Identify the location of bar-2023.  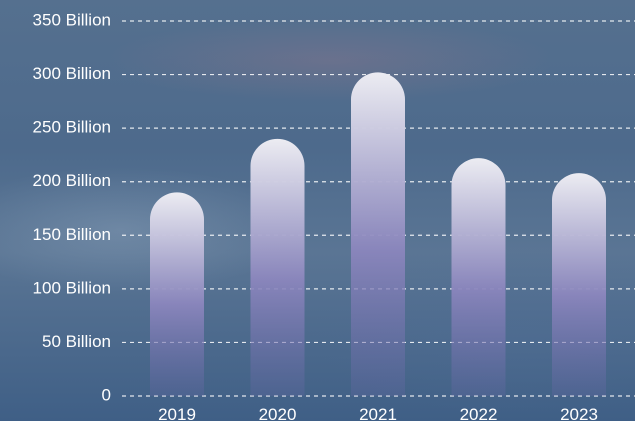
(579, 284).